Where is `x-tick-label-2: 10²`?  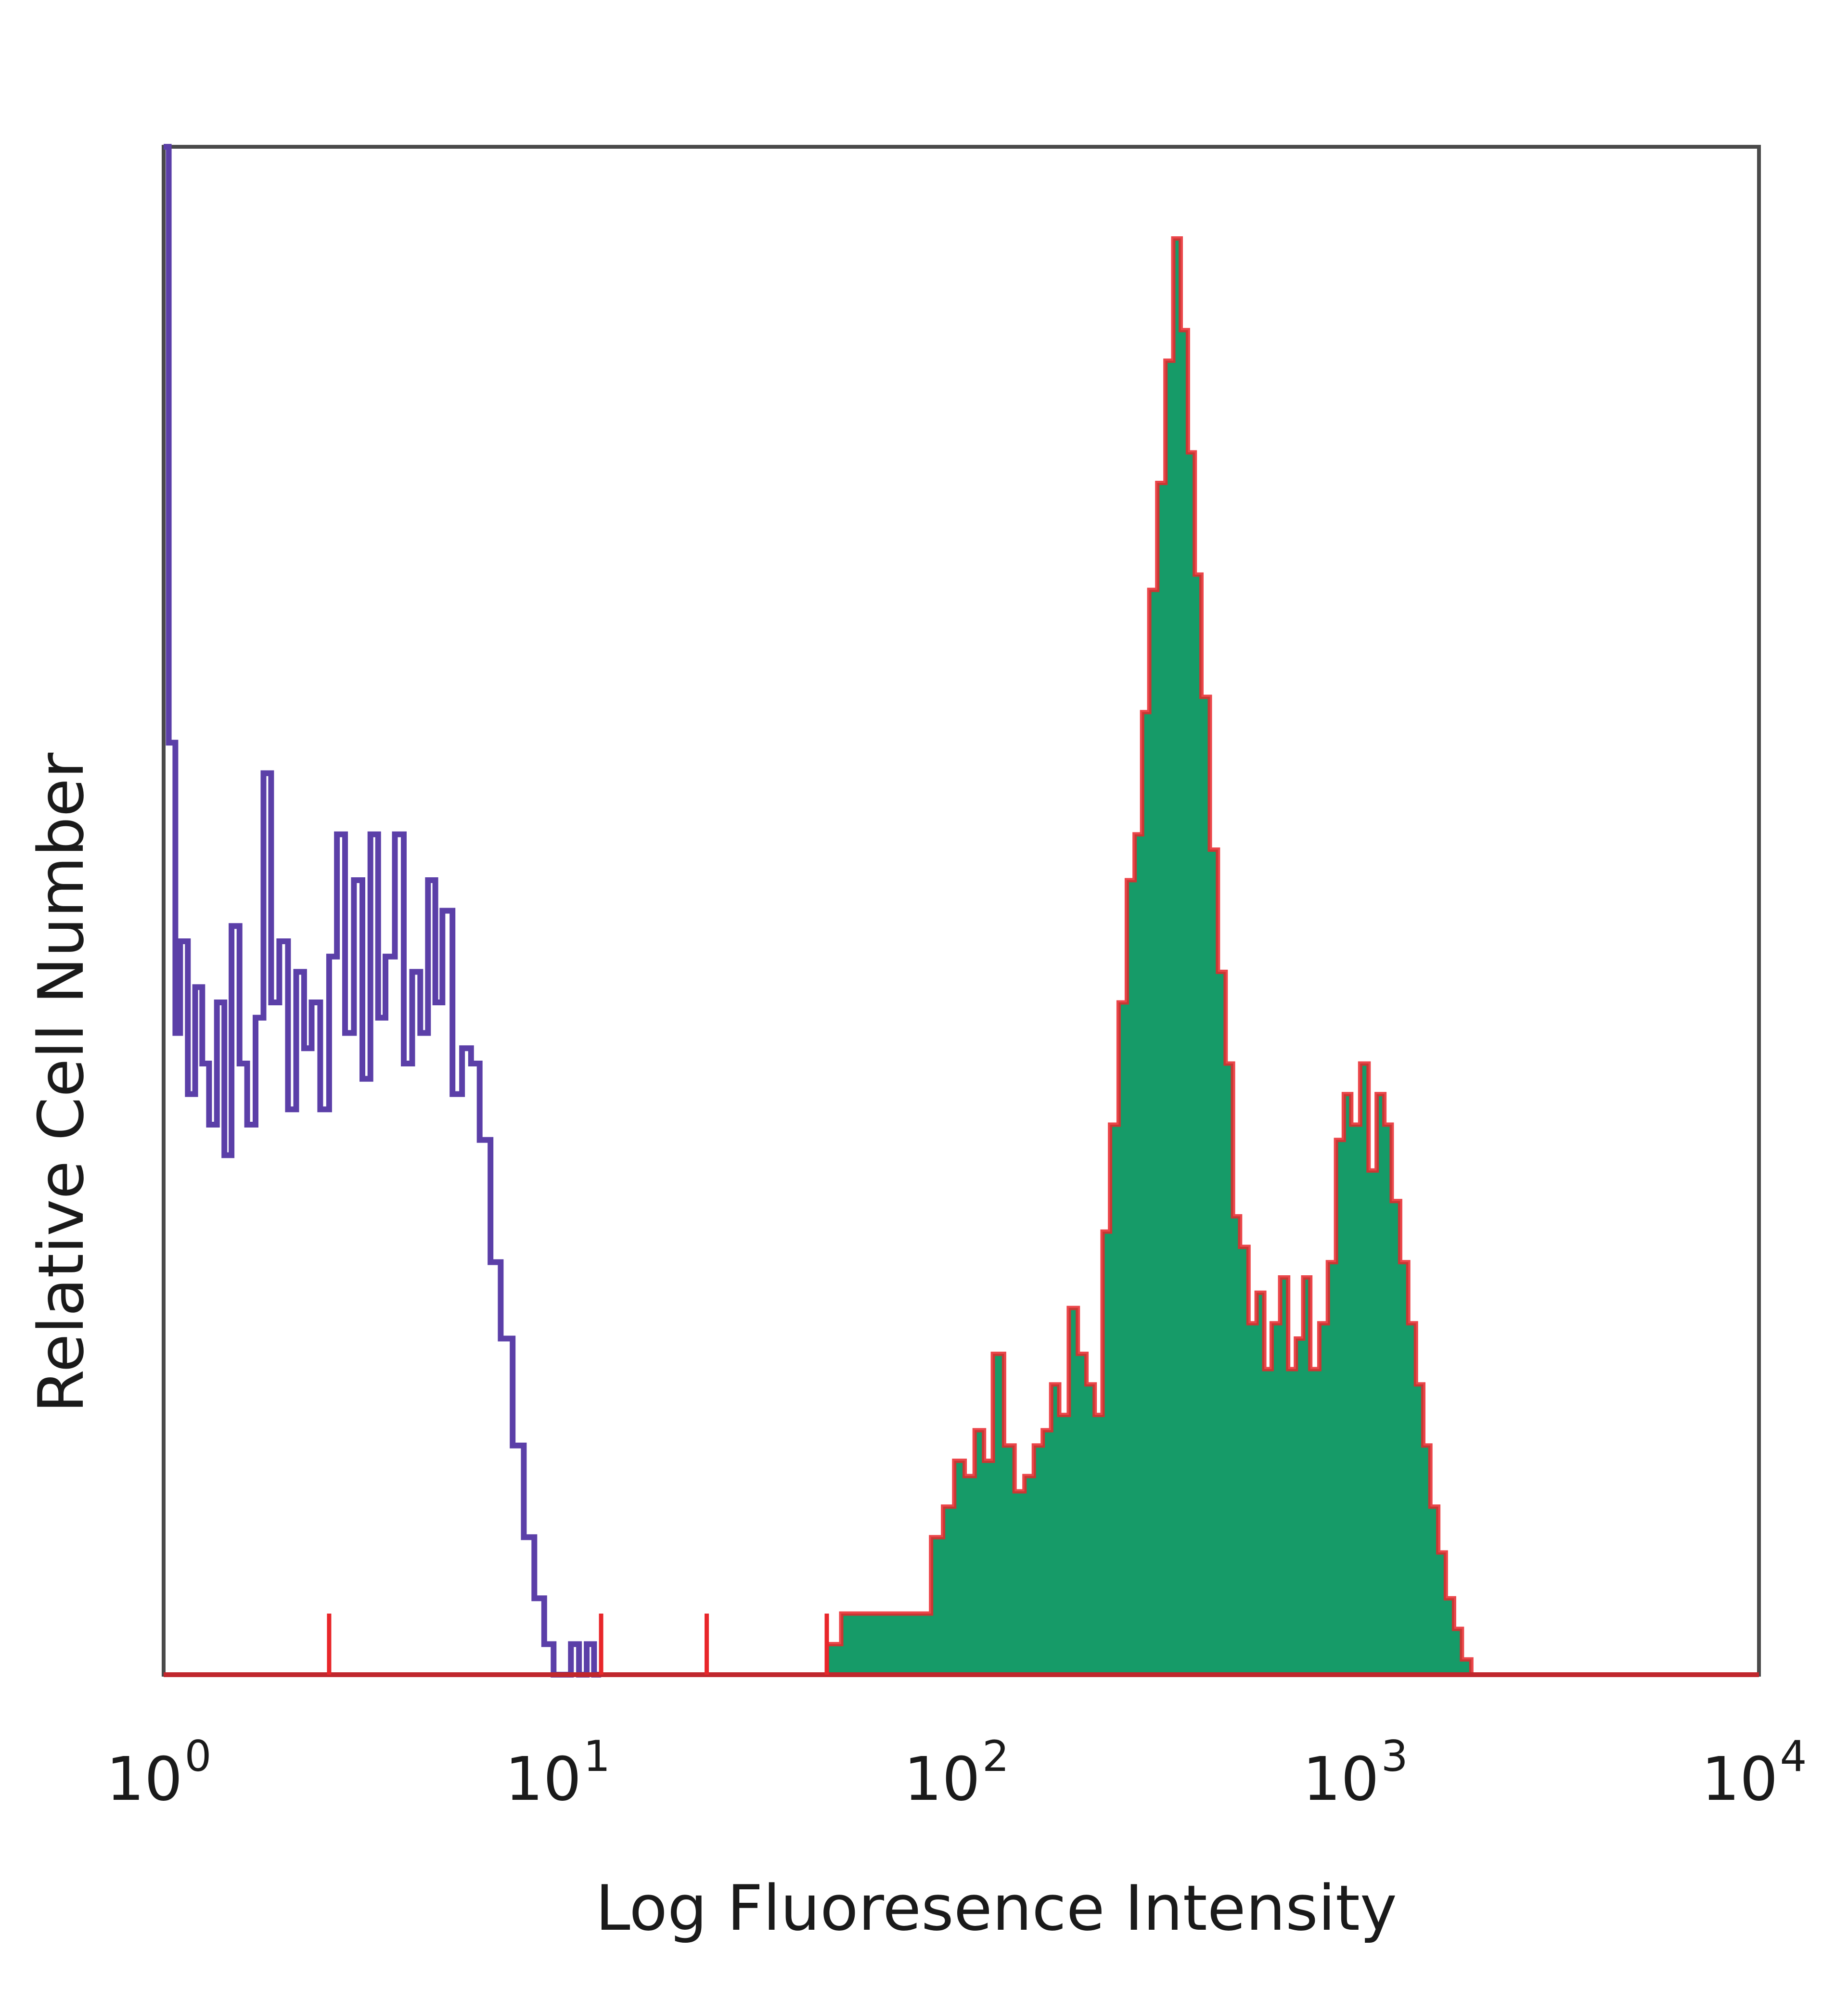
x-tick-label-2: 10² is located at coordinates (956, 1772).